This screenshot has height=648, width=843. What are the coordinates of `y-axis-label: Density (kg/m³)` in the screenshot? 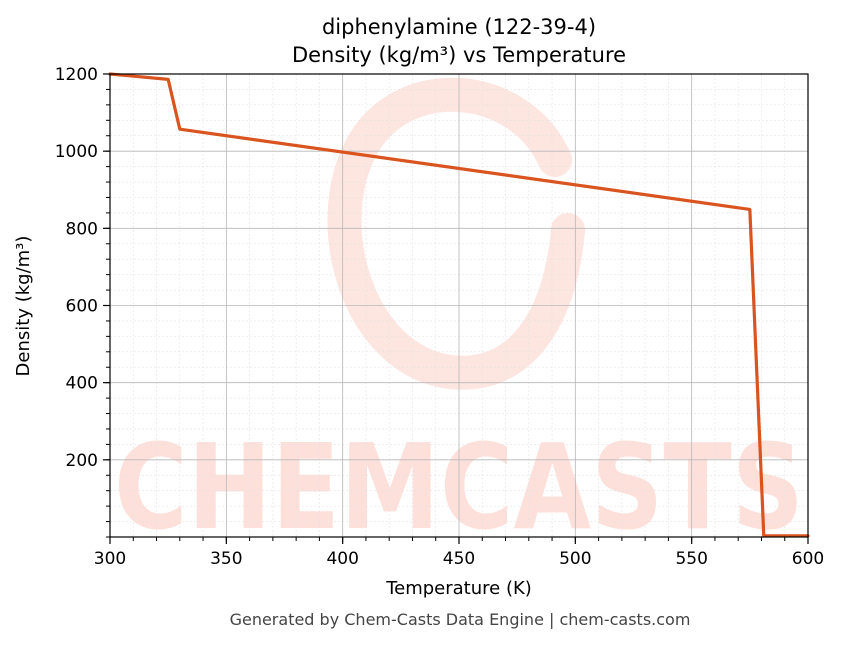 It's located at (23, 306).